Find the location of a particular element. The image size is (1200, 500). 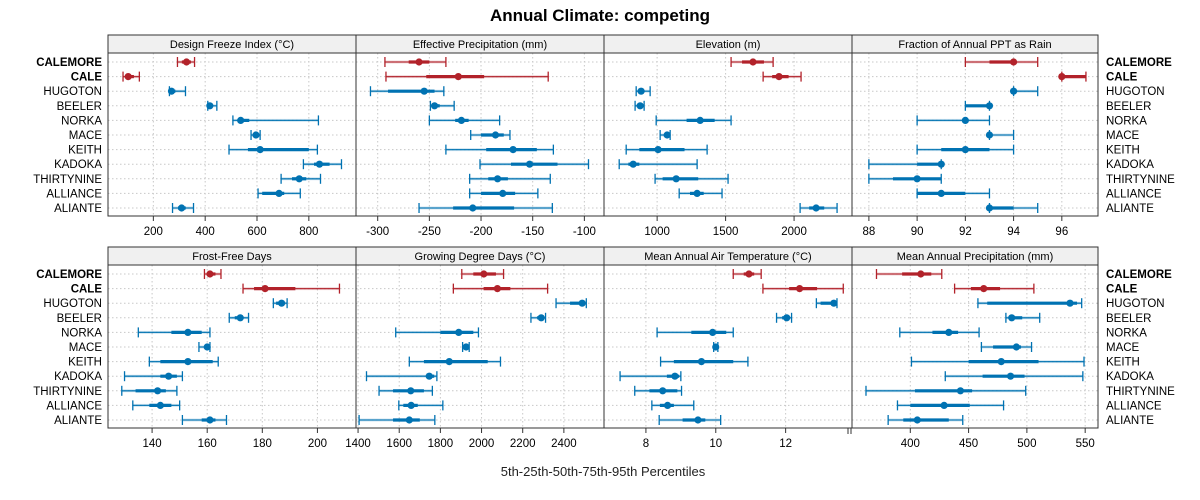

x-tick-label: 400 is located at coordinates (910, 444).